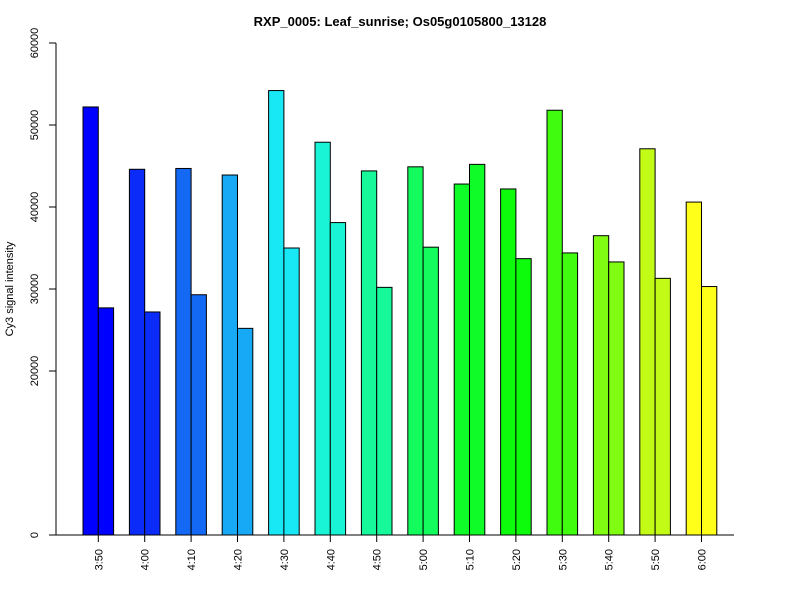 This screenshot has width=800, height=605. I want to click on x-tick-label: 4:40, so click(331, 559).